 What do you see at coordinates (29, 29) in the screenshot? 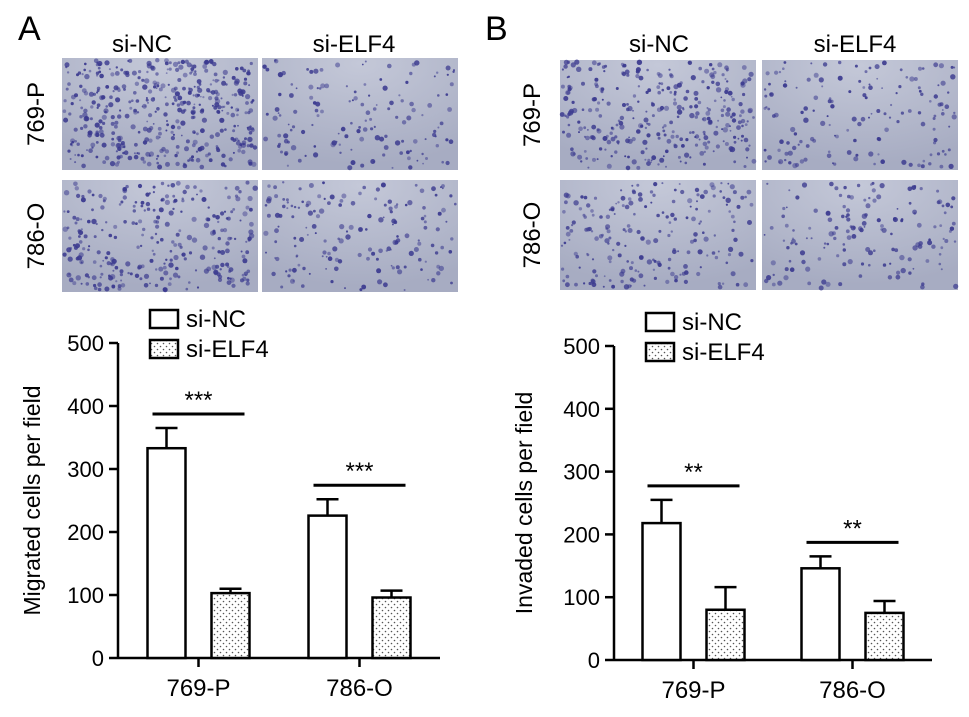
I see `panel-letter: A` at bounding box center [29, 29].